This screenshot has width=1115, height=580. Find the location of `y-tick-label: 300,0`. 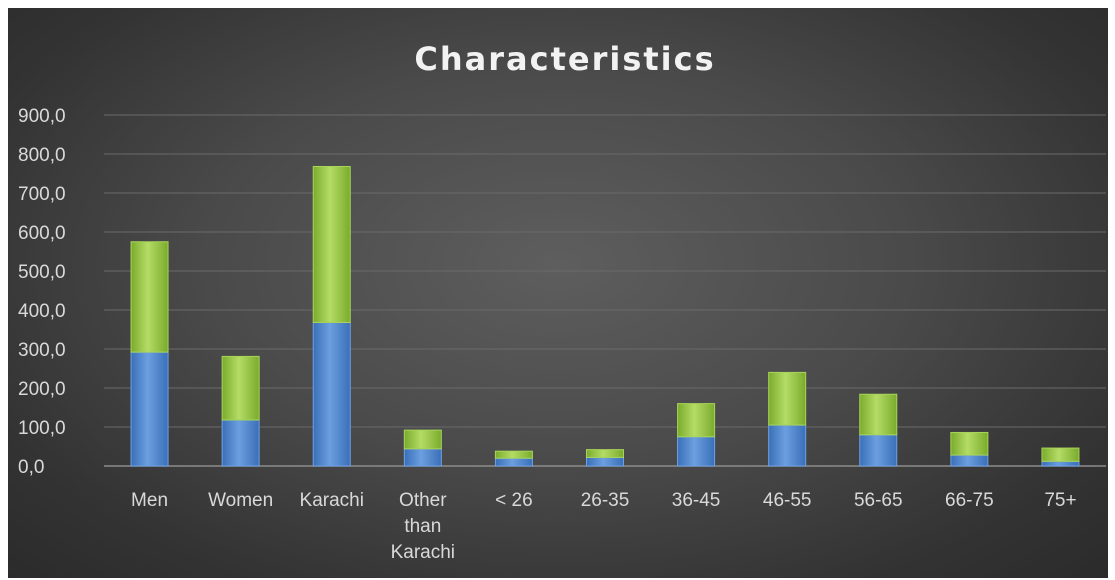

y-tick-label: 300,0 is located at coordinates (42, 350).